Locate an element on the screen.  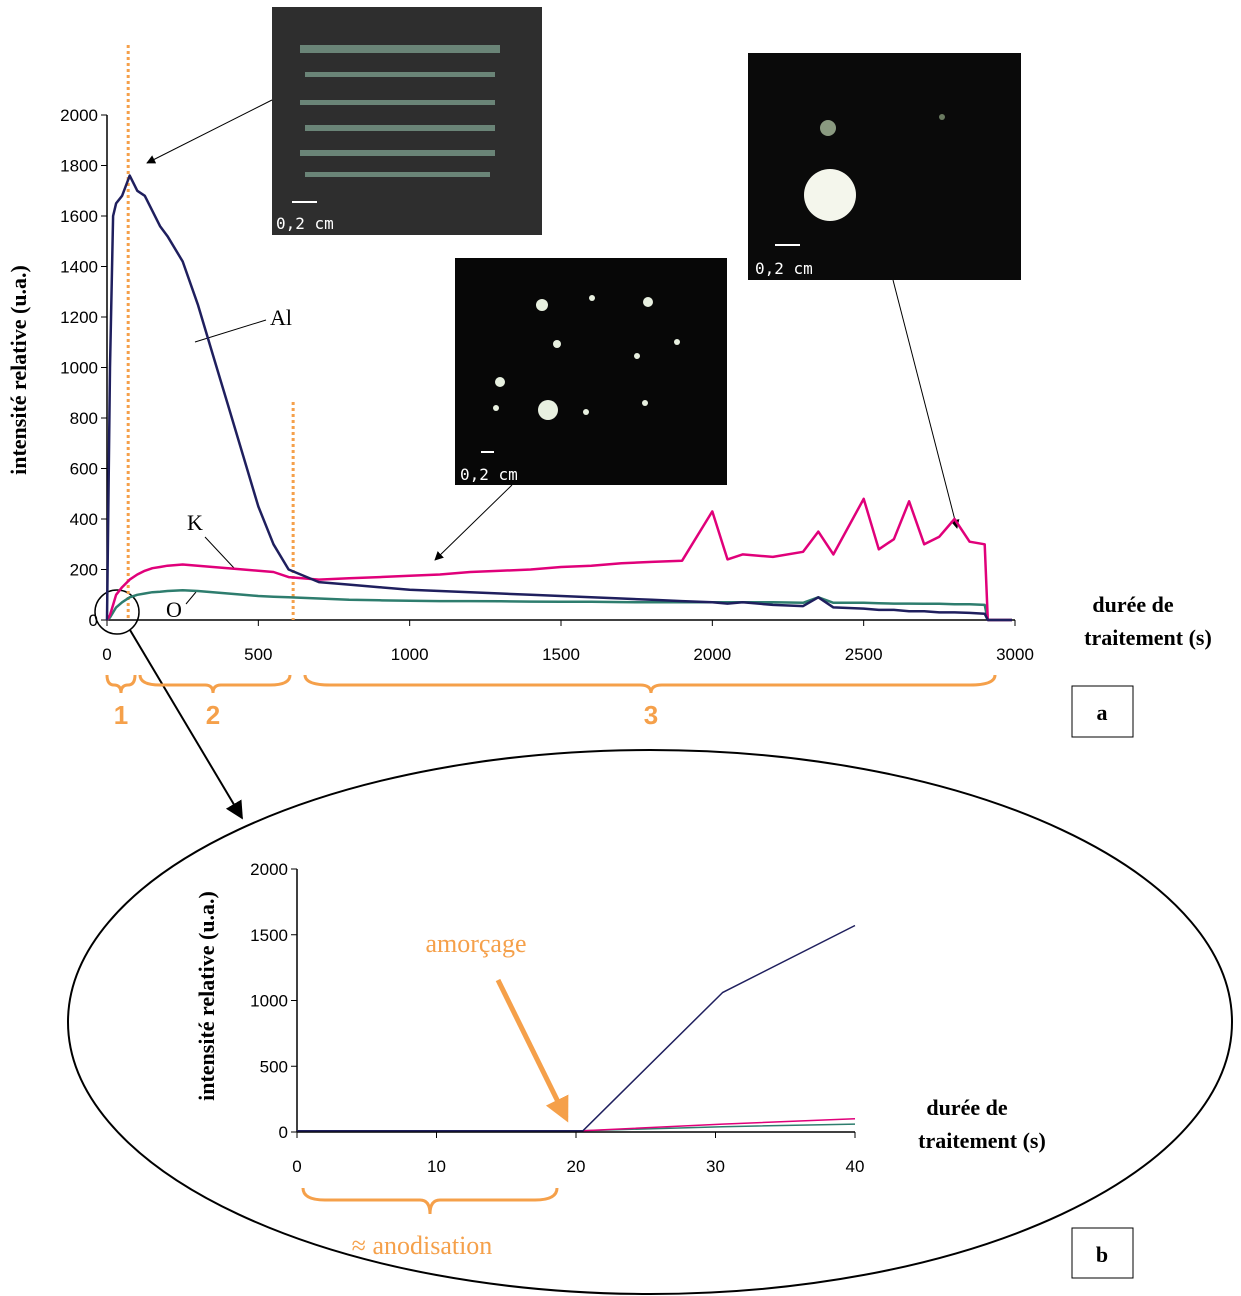
annotation-arrow is located at coordinates (532, 1050).